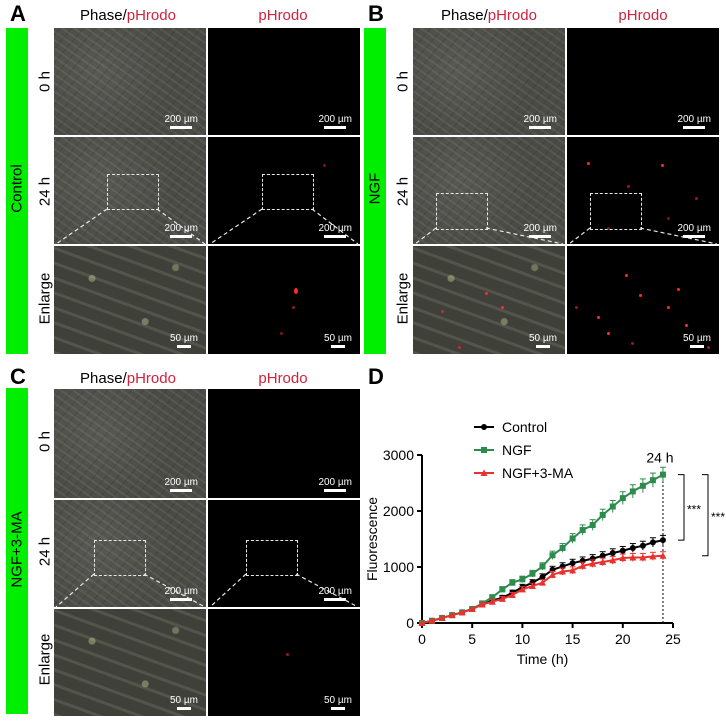 This screenshot has width=726, height=724. Describe the element at coordinates (17, 188) in the screenshot. I see `group-label-control: Control` at that location.